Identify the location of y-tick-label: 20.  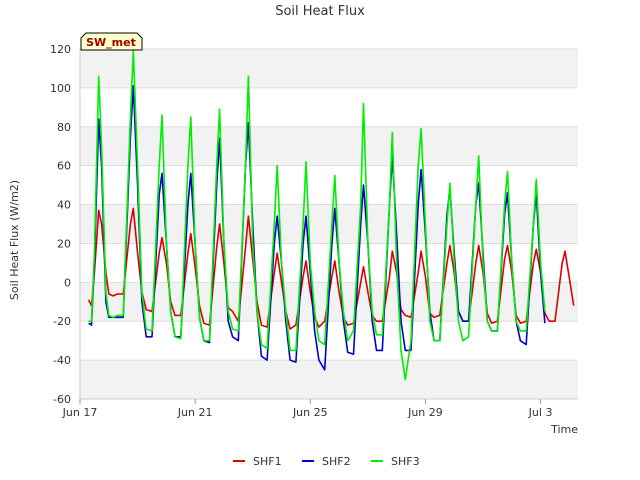
(64, 243).